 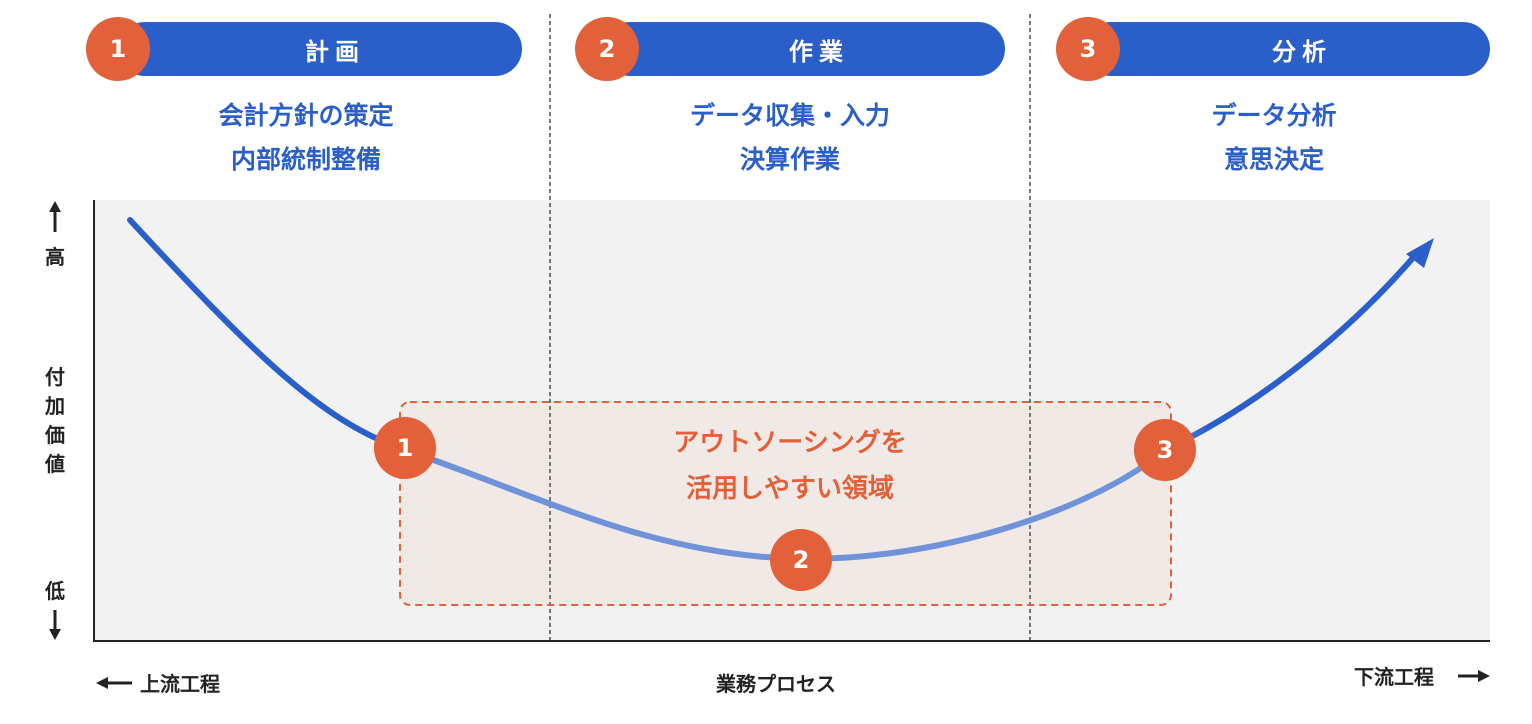 I want to click on x-left-arrow-icon, so click(x=102, y=683).